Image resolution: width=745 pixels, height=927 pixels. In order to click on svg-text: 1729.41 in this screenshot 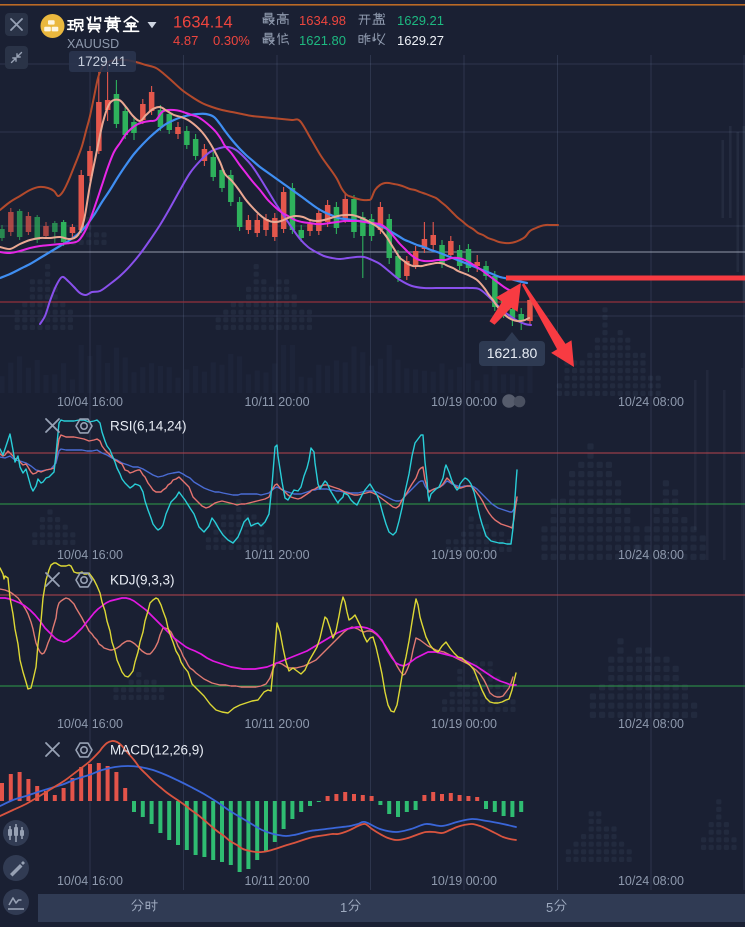, I will do `click(102, 61)`.